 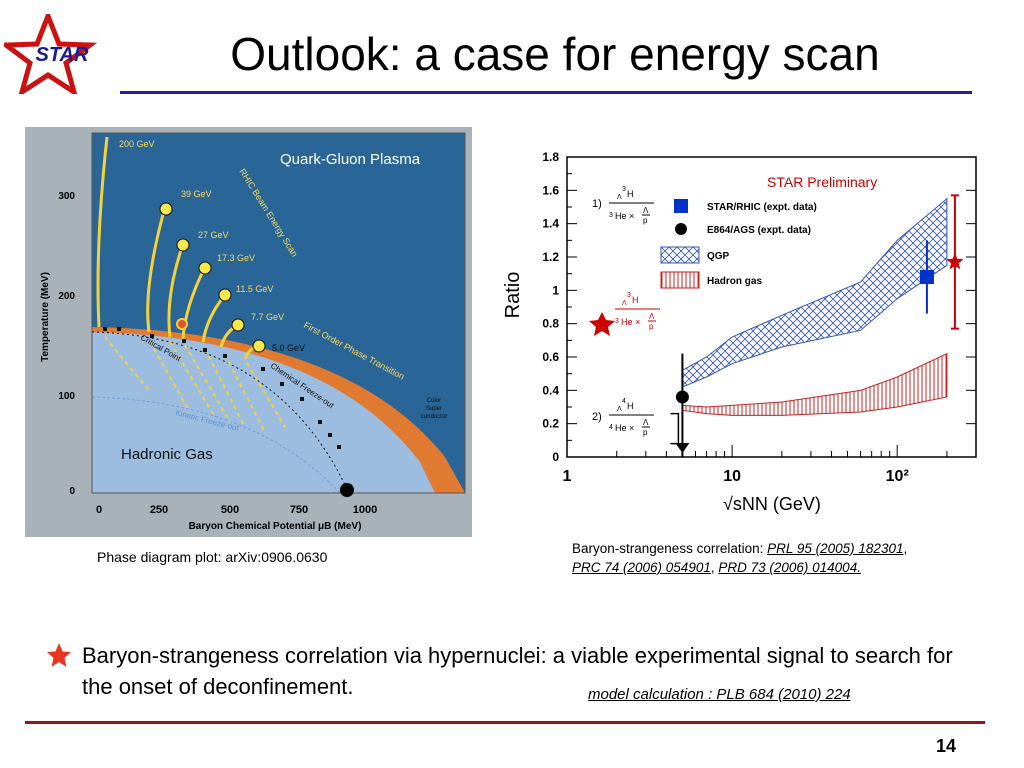 What do you see at coordinates (365, 510) in the screenshot?
I see `phase-x-tick-1000: 1000` at bounding box center [365, 510].